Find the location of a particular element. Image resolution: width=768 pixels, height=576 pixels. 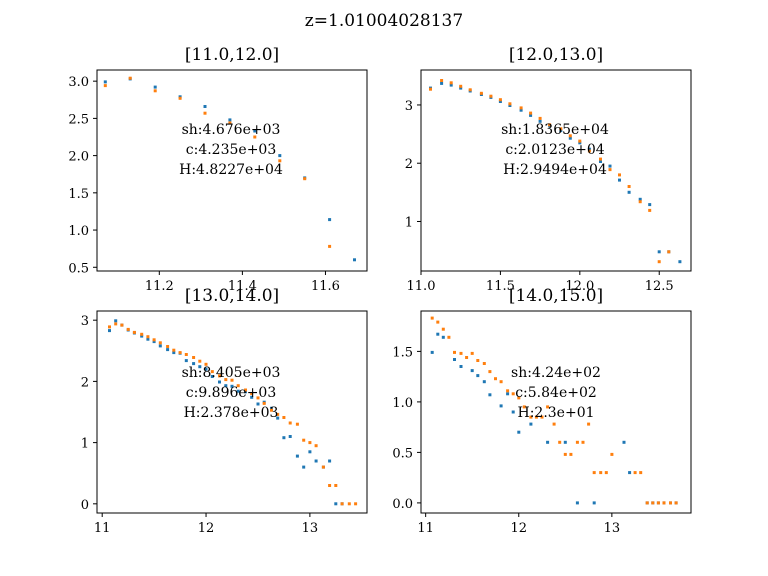

annotation-line: sh:8.405e+03 is located at coordinates (231, 373).